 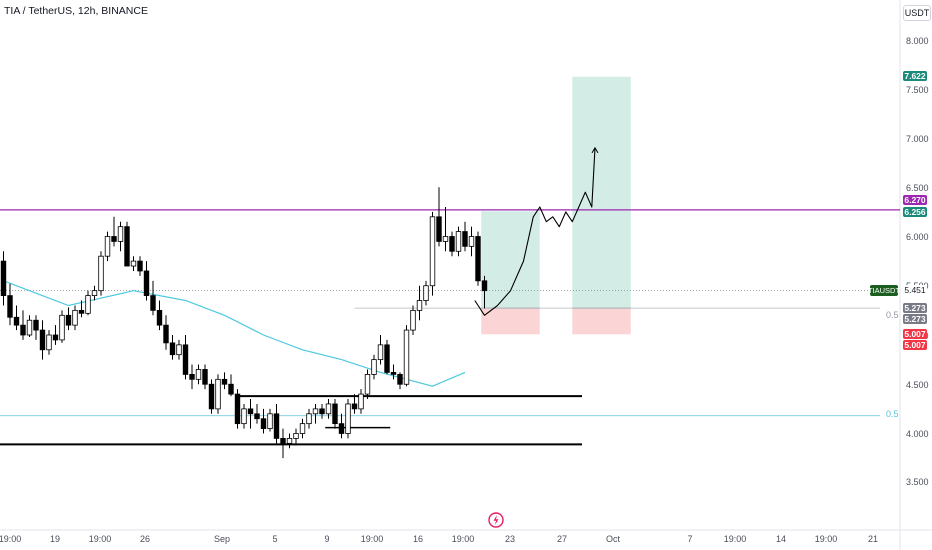 I want to click on last-price-tag: 5.451, so click(x=915, y=290).